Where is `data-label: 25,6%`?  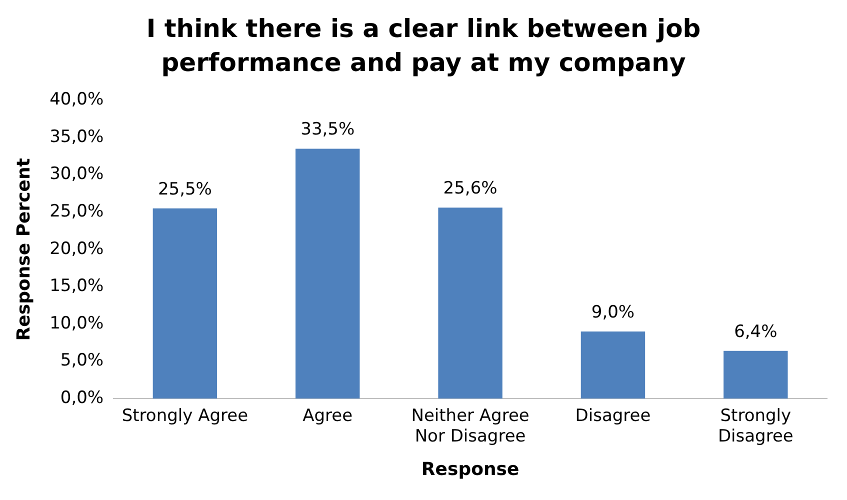
data-label: 25,6% is located at coordinates (470, 188).